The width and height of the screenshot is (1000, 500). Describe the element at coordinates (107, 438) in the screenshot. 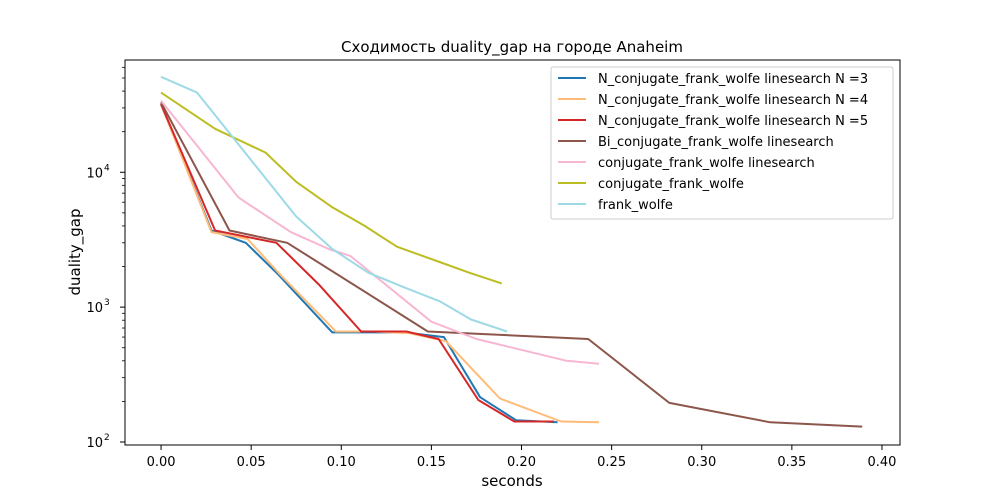

I see `y-tick-exponent: 2` at that location.